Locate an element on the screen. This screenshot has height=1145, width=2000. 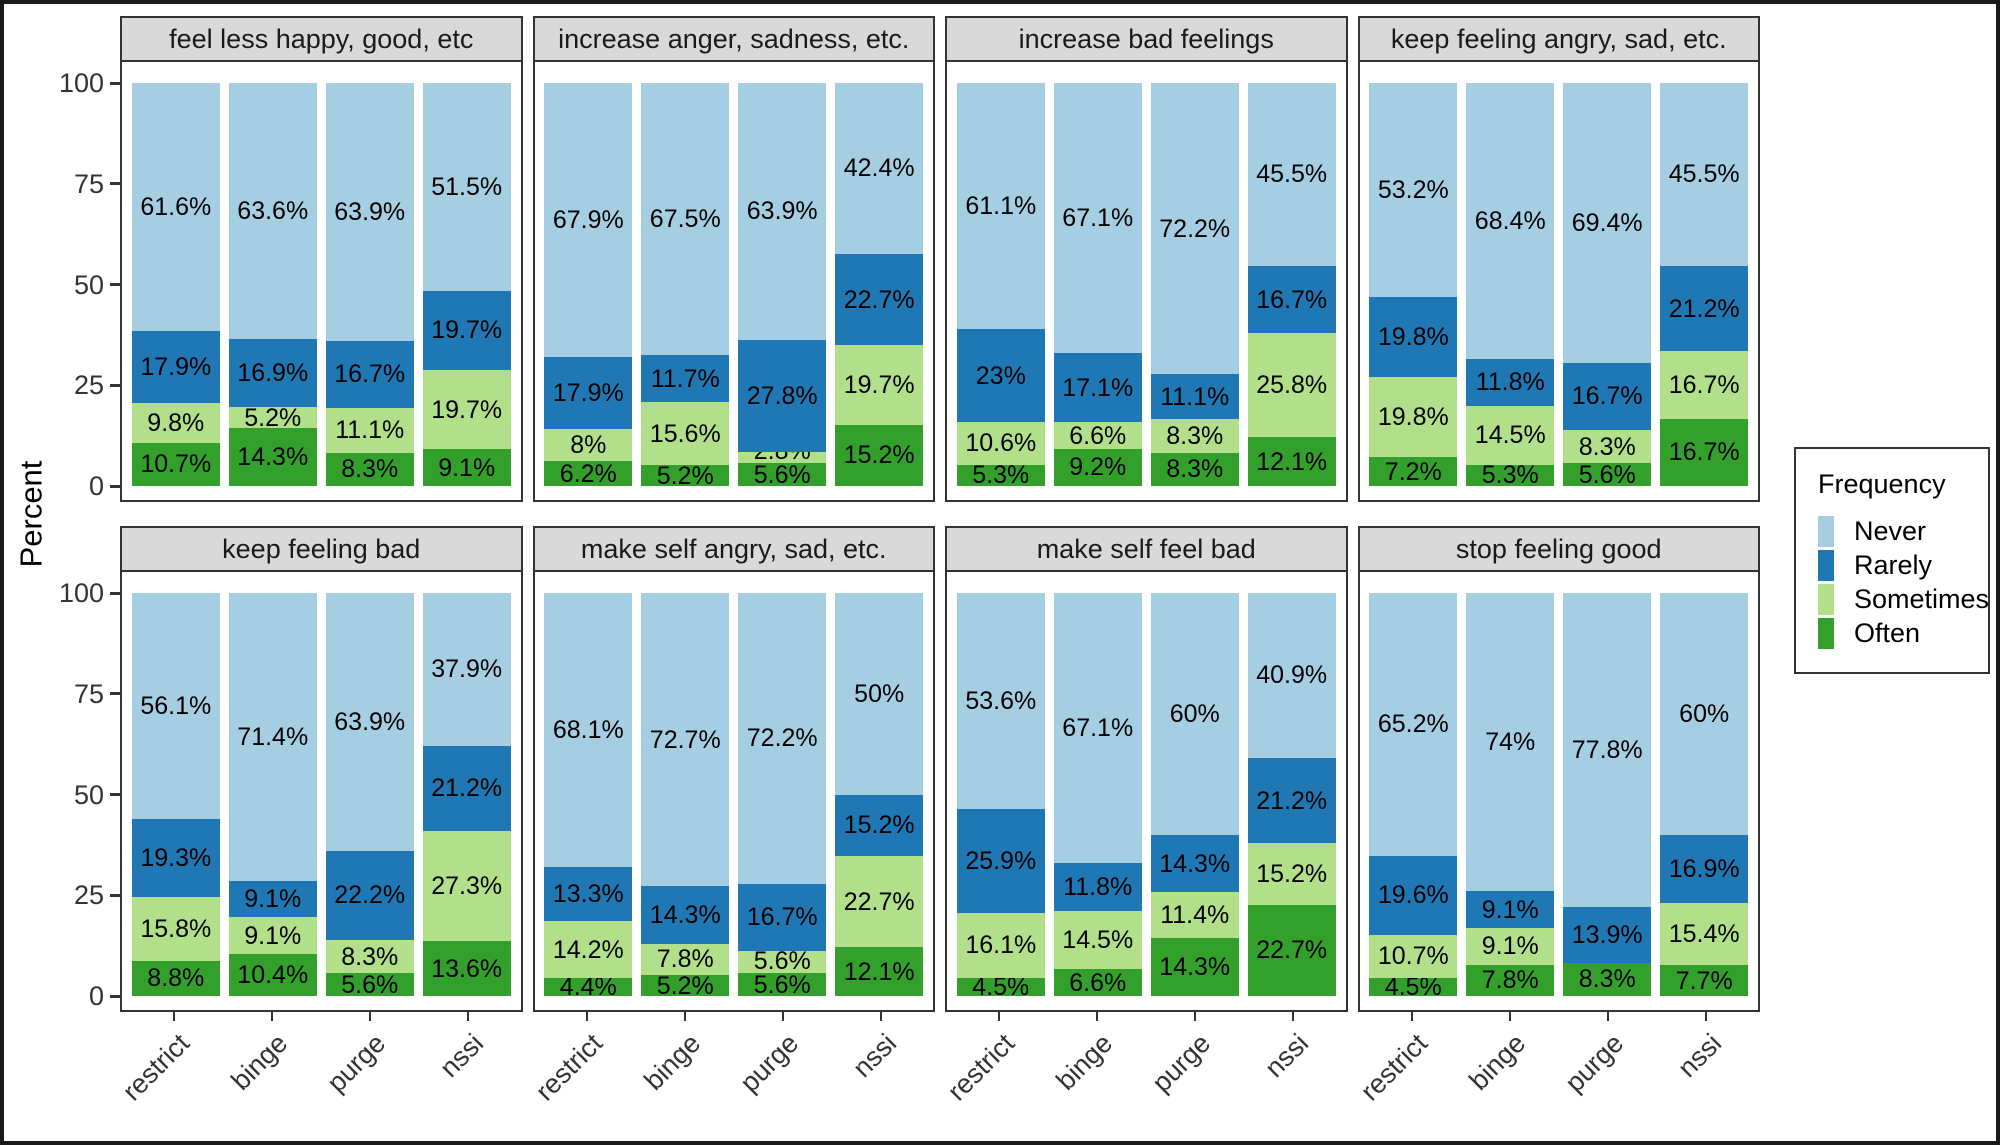
bar-value-label: 10.4% is located at coordinates (273, 975).